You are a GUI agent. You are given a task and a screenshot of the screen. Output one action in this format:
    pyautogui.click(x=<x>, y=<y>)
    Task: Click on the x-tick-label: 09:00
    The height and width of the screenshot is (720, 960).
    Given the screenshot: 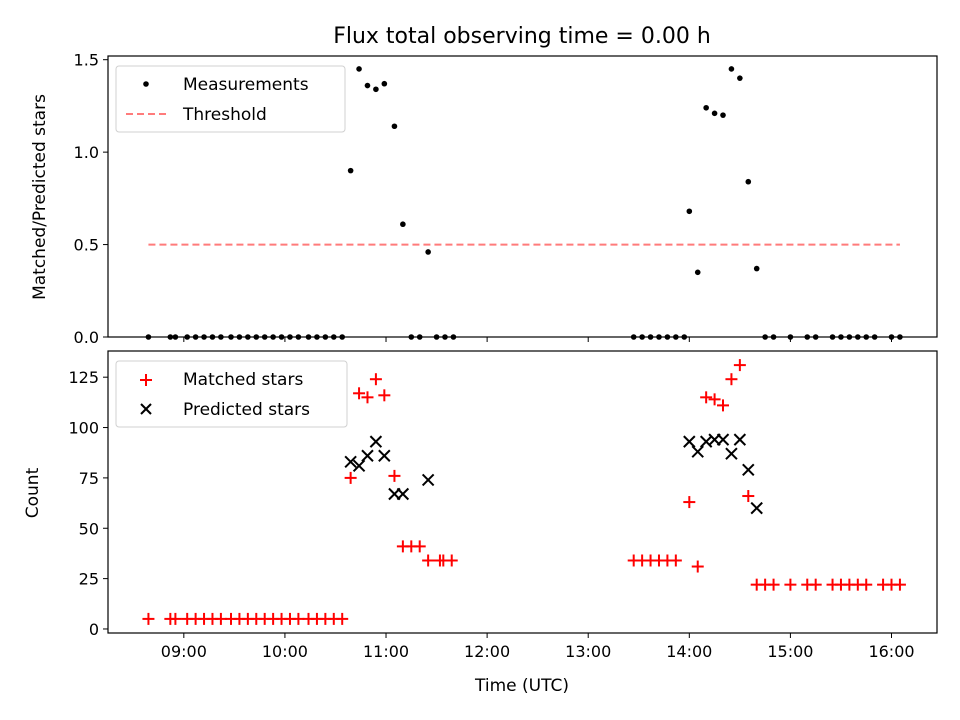 What is the action you would take?
    pyautogui.click(x=184, y=651)
    